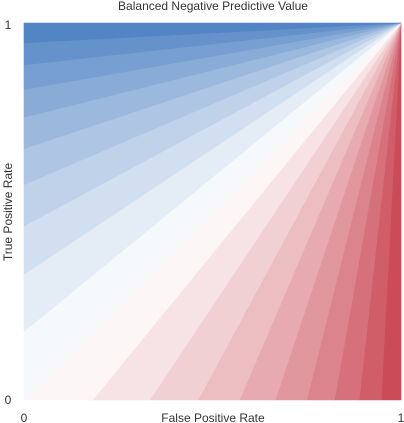 This screenshot has height=423, width=404. I want to click on x-axis-label: False Positive Rate, so click(213, 417).